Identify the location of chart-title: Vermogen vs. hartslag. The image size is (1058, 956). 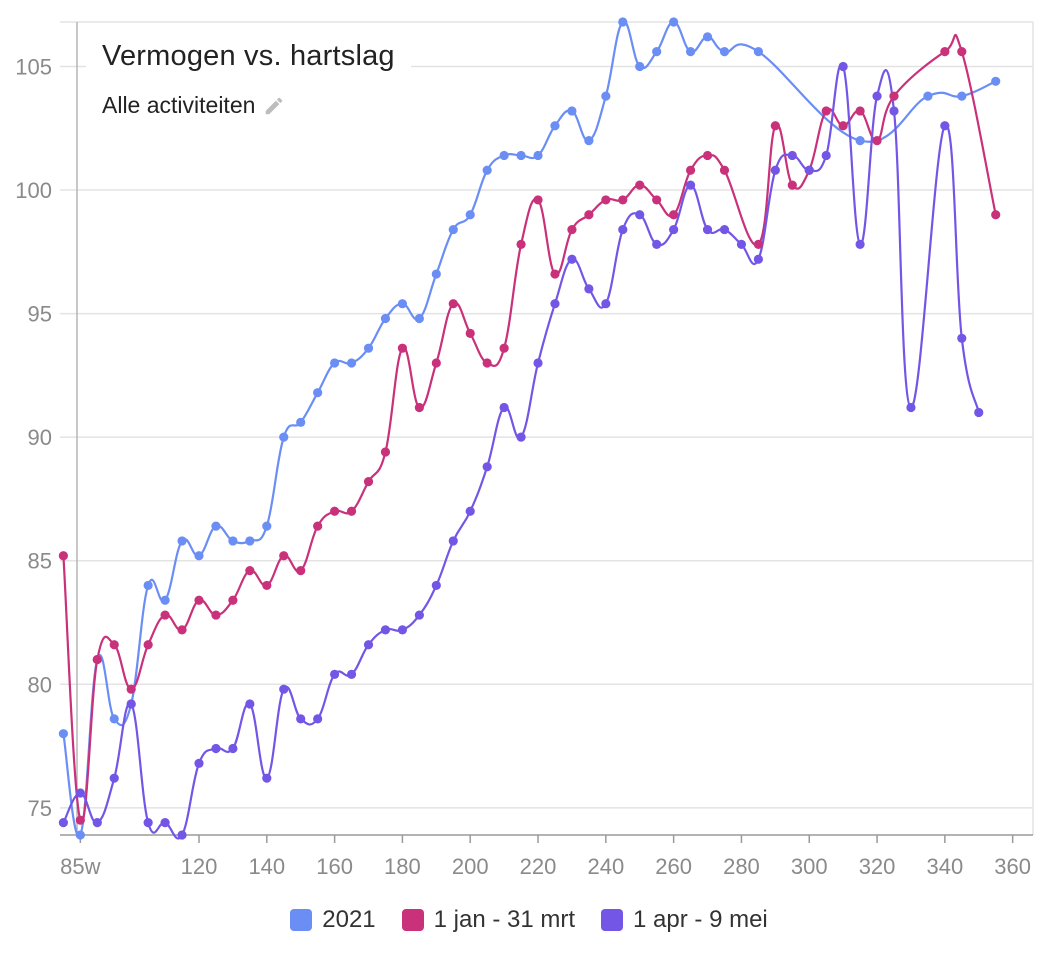
(248, 56).